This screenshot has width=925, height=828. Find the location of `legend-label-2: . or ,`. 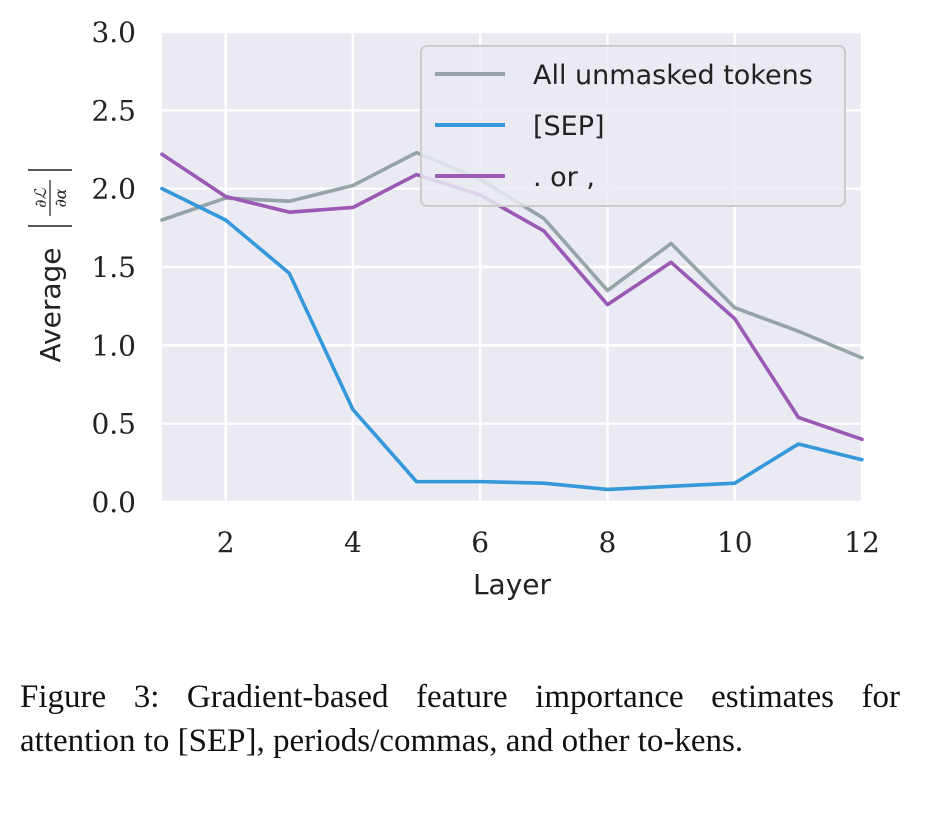

legend-label-2: . or , is located at coordinates (564, 177).